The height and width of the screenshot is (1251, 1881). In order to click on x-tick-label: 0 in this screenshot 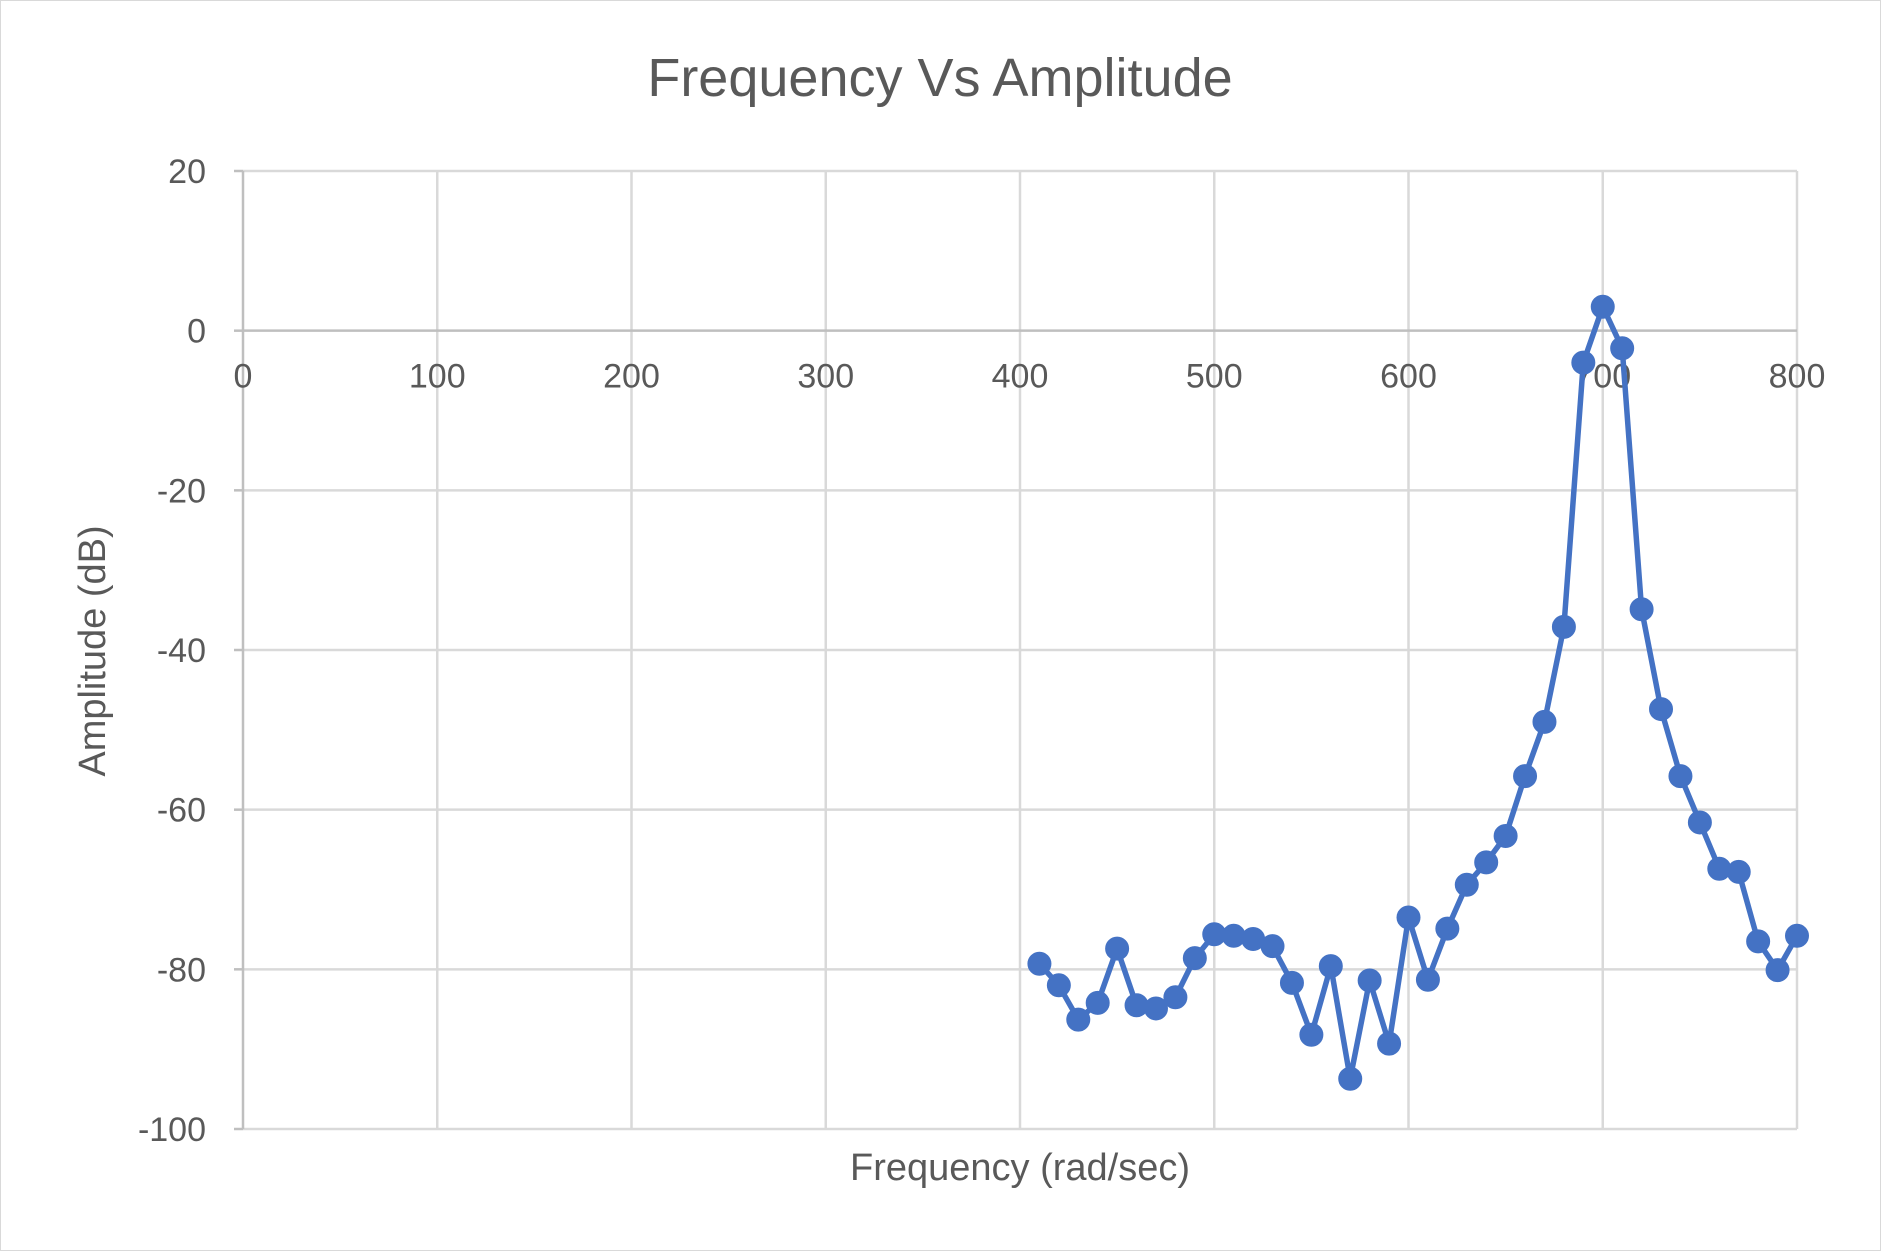, I will do `click(243, 377)`.